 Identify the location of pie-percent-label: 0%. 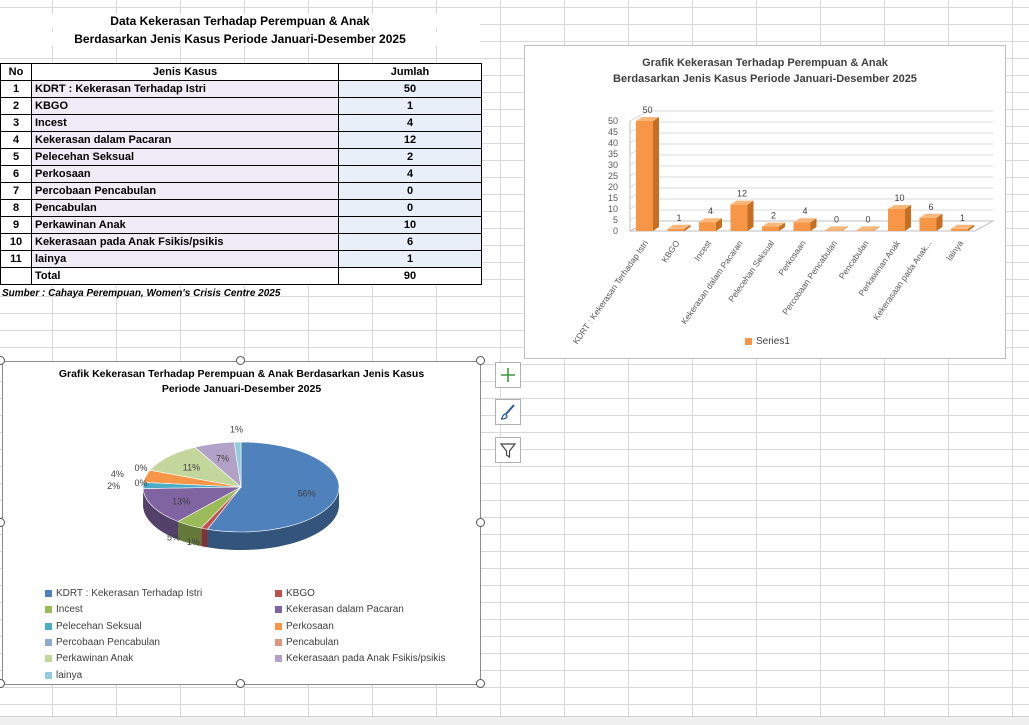
(140, 483).